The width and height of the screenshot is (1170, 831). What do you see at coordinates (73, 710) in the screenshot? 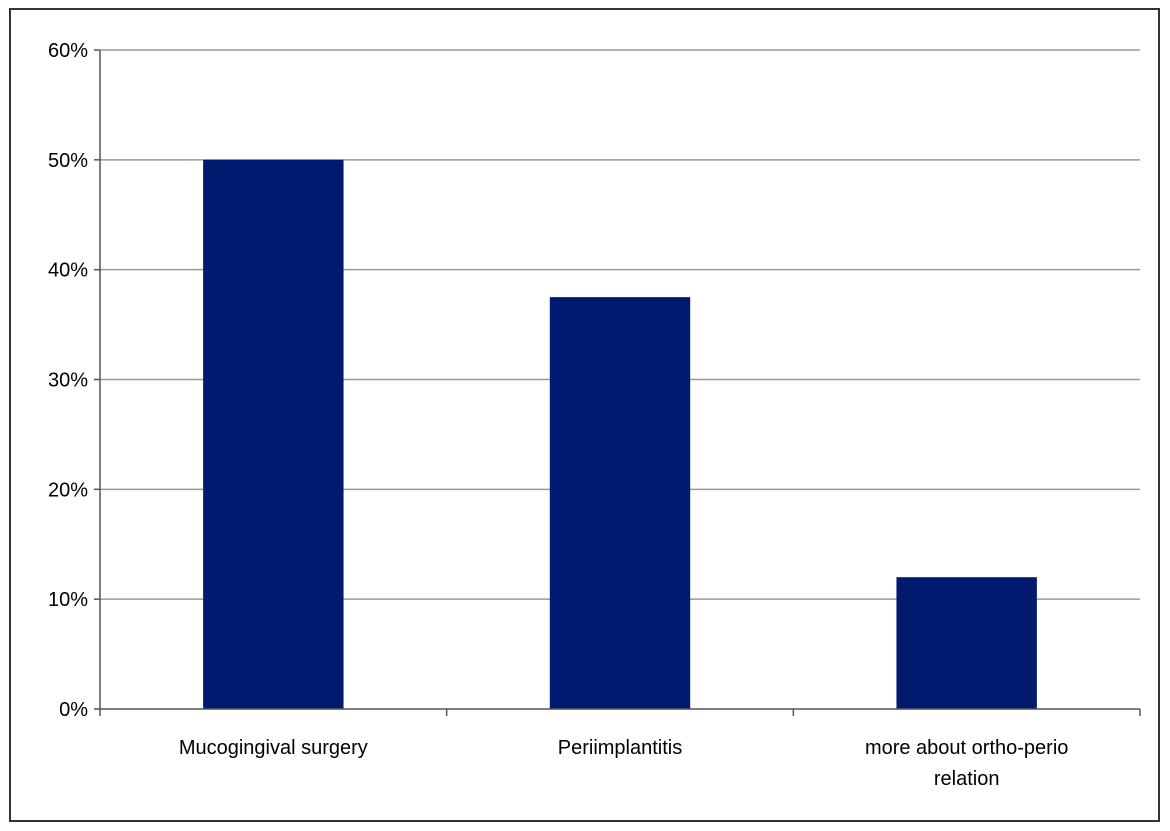
I see `y-tick-label: 0%` at bounding box center [73, 710].